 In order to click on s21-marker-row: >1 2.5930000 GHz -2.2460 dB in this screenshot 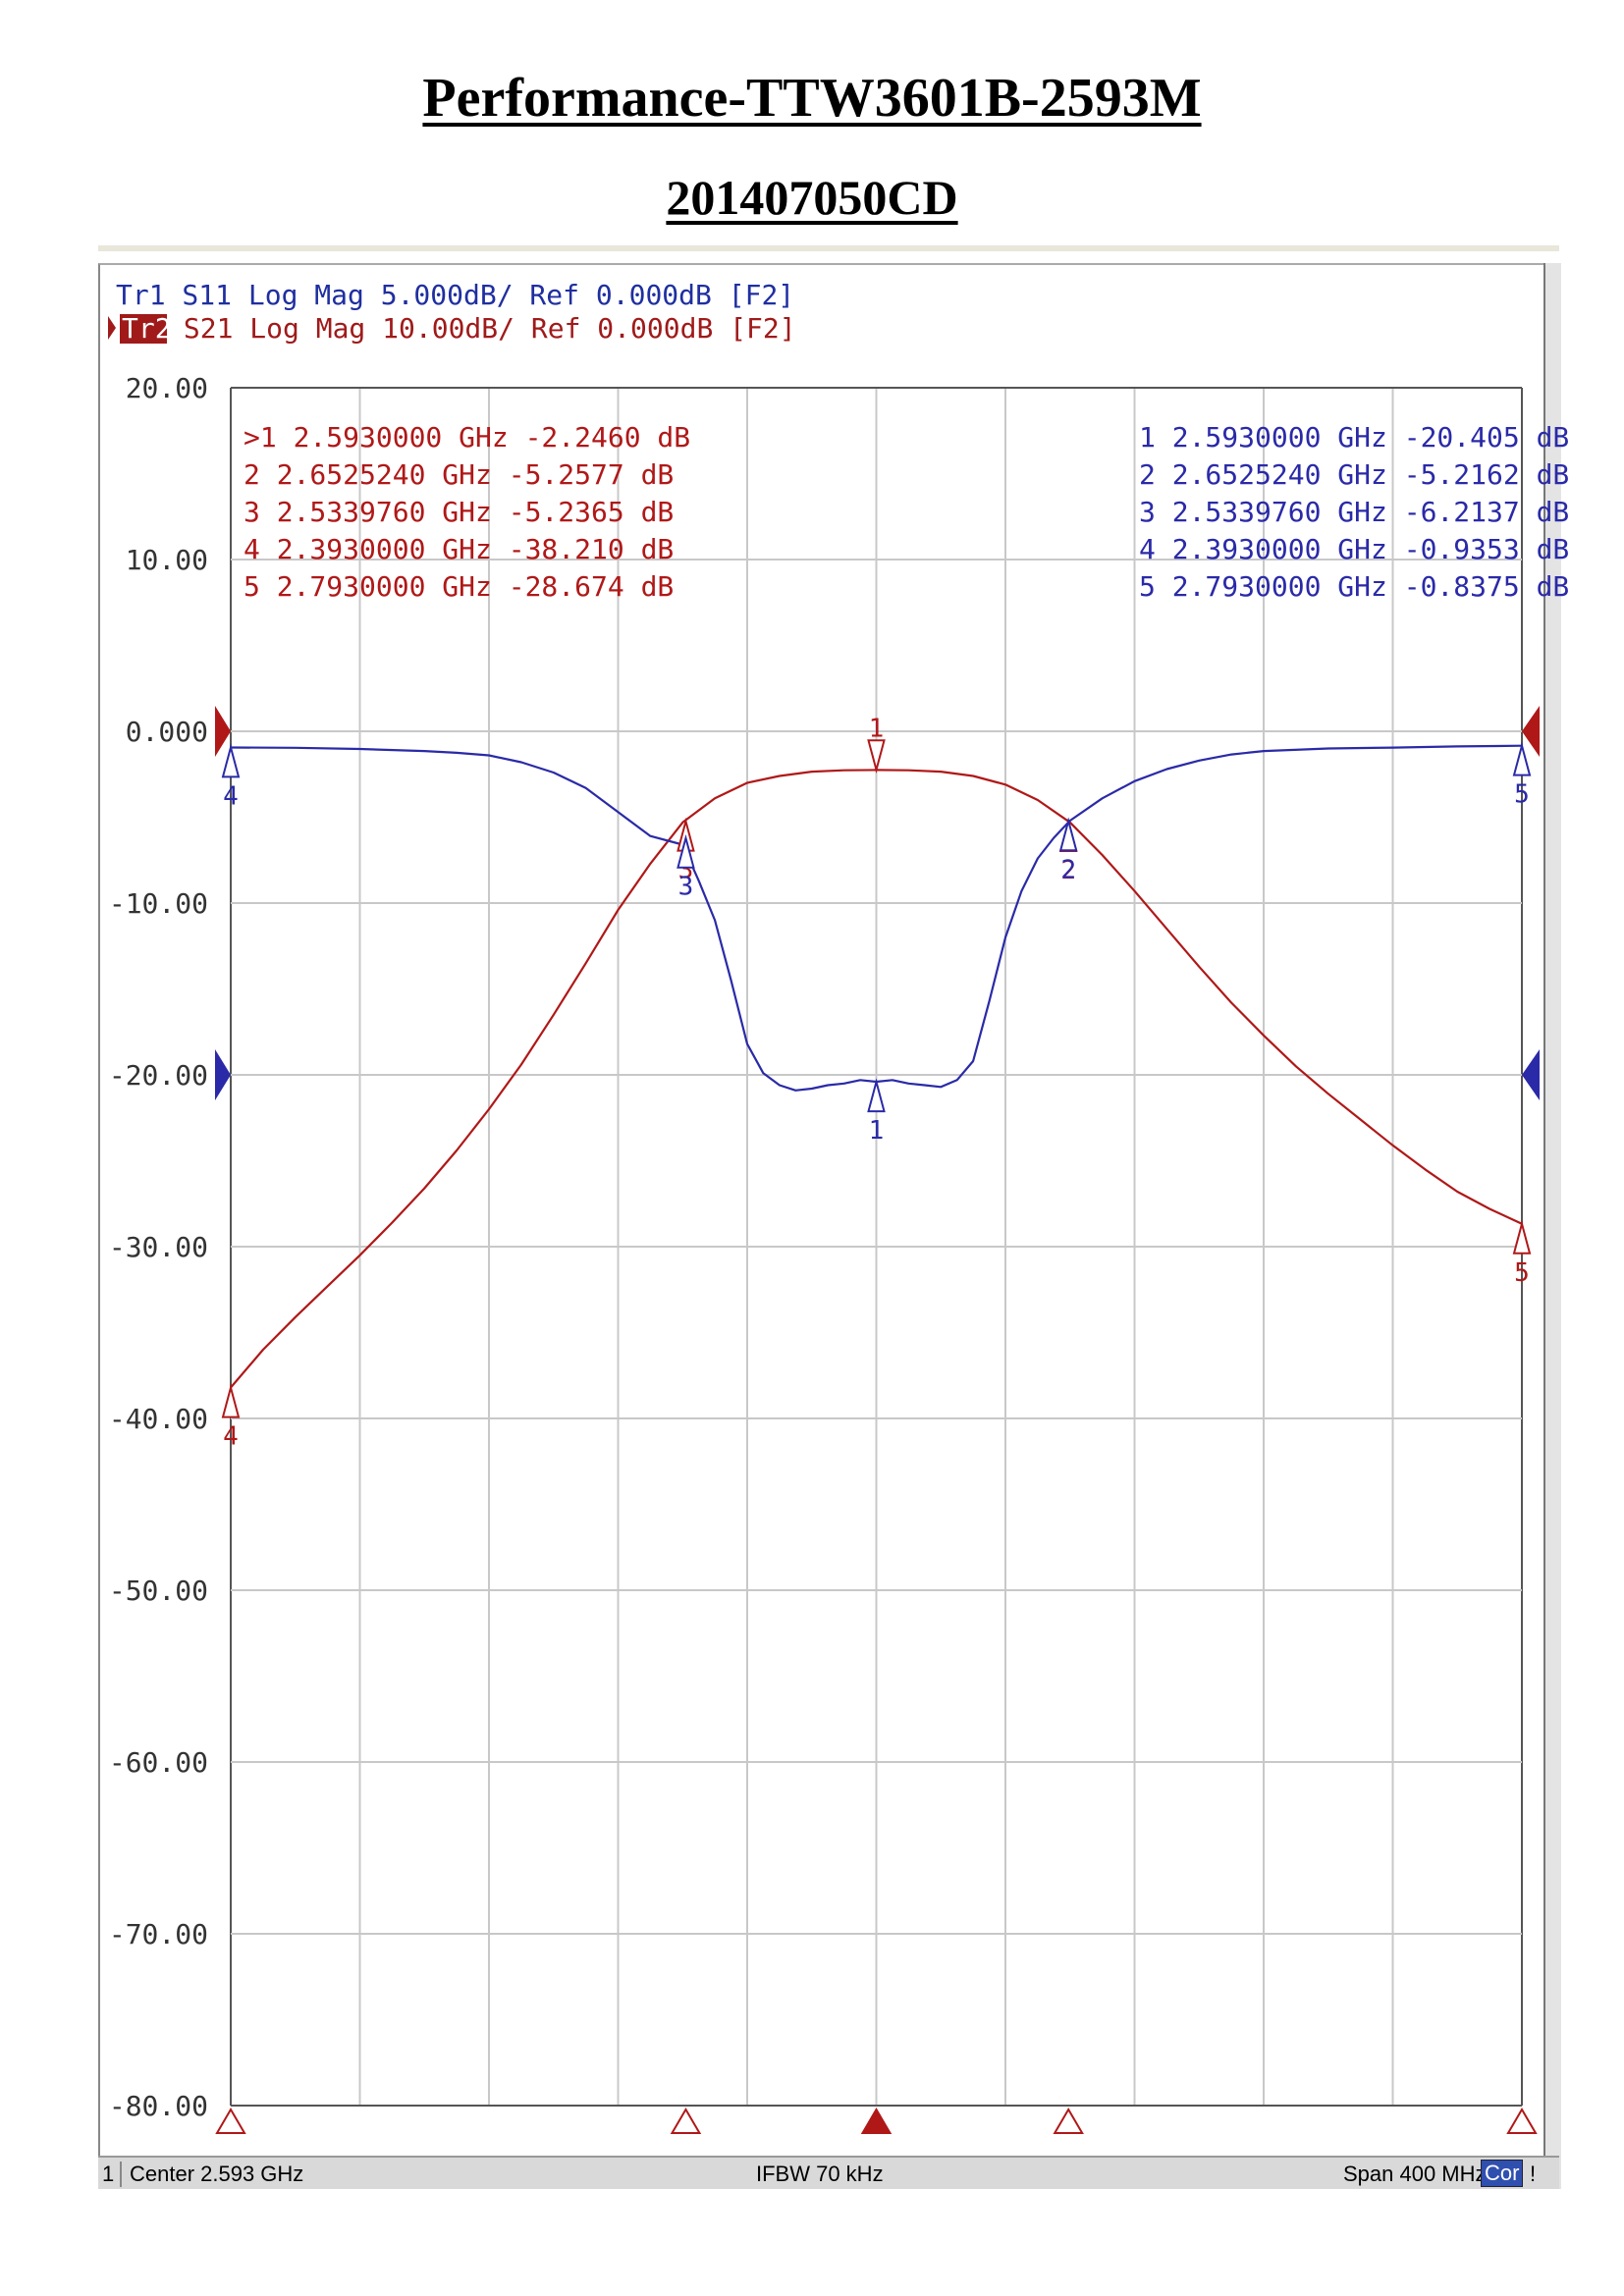, I will do `click(467, 437)`.